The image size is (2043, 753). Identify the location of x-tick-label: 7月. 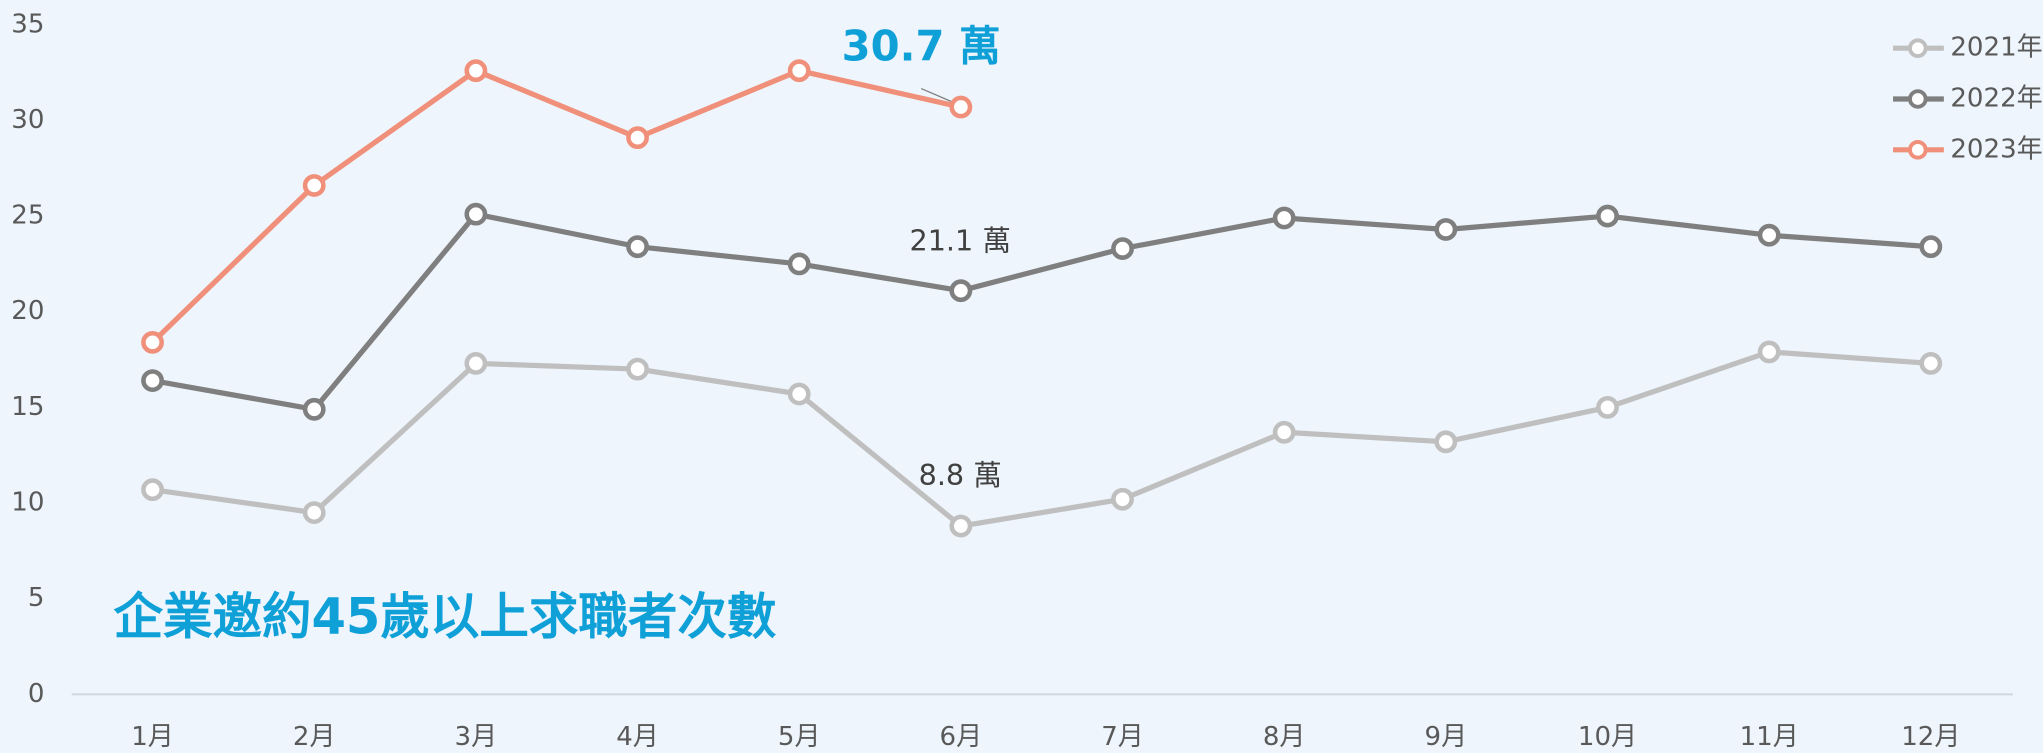
(1122, 737).